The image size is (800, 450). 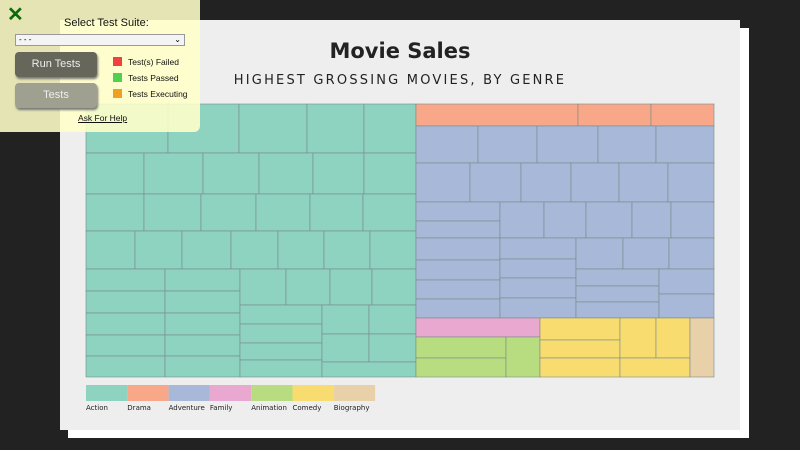 I want to click on tile-biography, so click(x=702, y=347).